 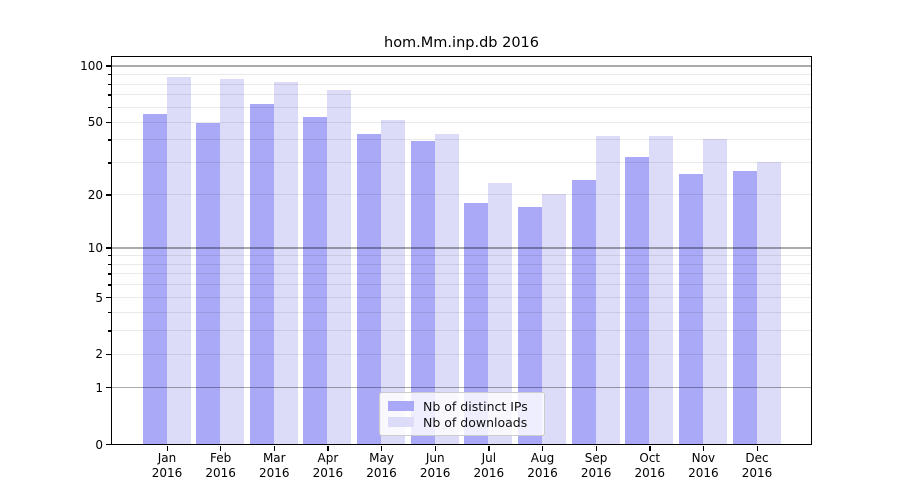 What do you see at coordinates (95, 247) in the screenshot?
I see `y-tick-label: 10` at bounding box center [95, 247].